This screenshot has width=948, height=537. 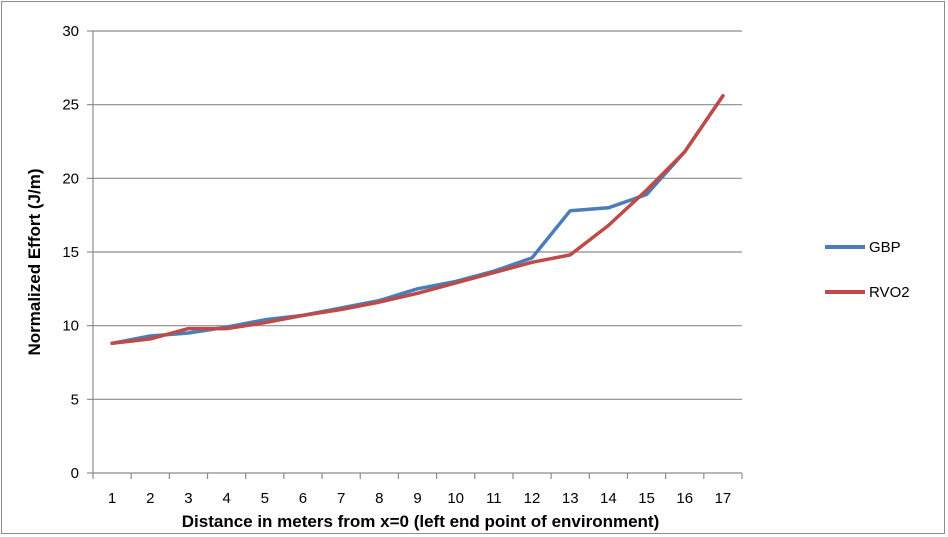 I want to click on x-tick-labels: 1 2 3 4 5 6 7 8 9 10 11 12 13 14 15 16 17, so click(x=419, y=498).